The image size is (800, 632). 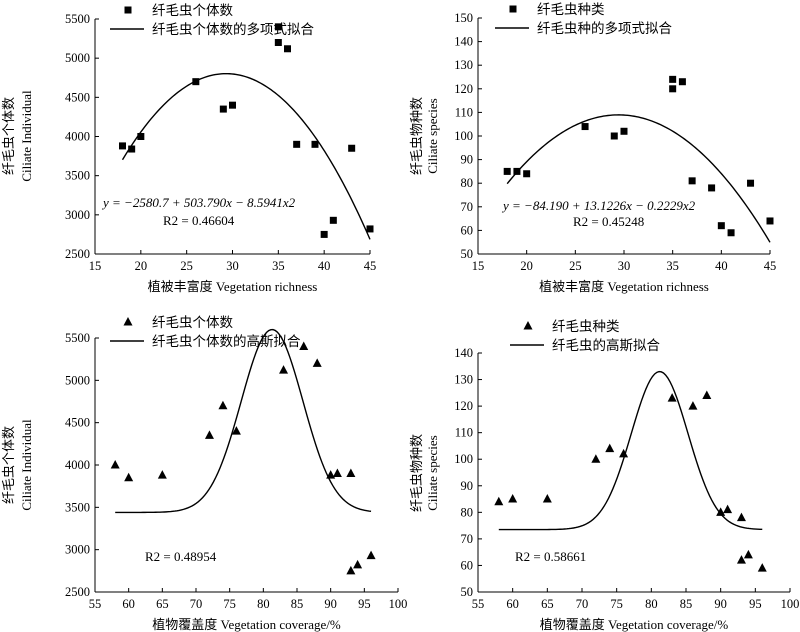 I want to click on y-axis-label-cn: 纤毛虫物种数, so click(x=416, y=473).